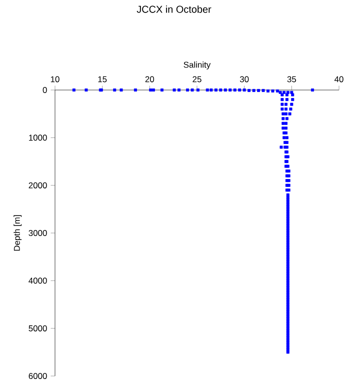 Image resolution: width=348 pixels, height=384 pixels. Describe the element at coordinates (174, 9) in the screenshot. I see `chart-title: JCCX in October` at that location.